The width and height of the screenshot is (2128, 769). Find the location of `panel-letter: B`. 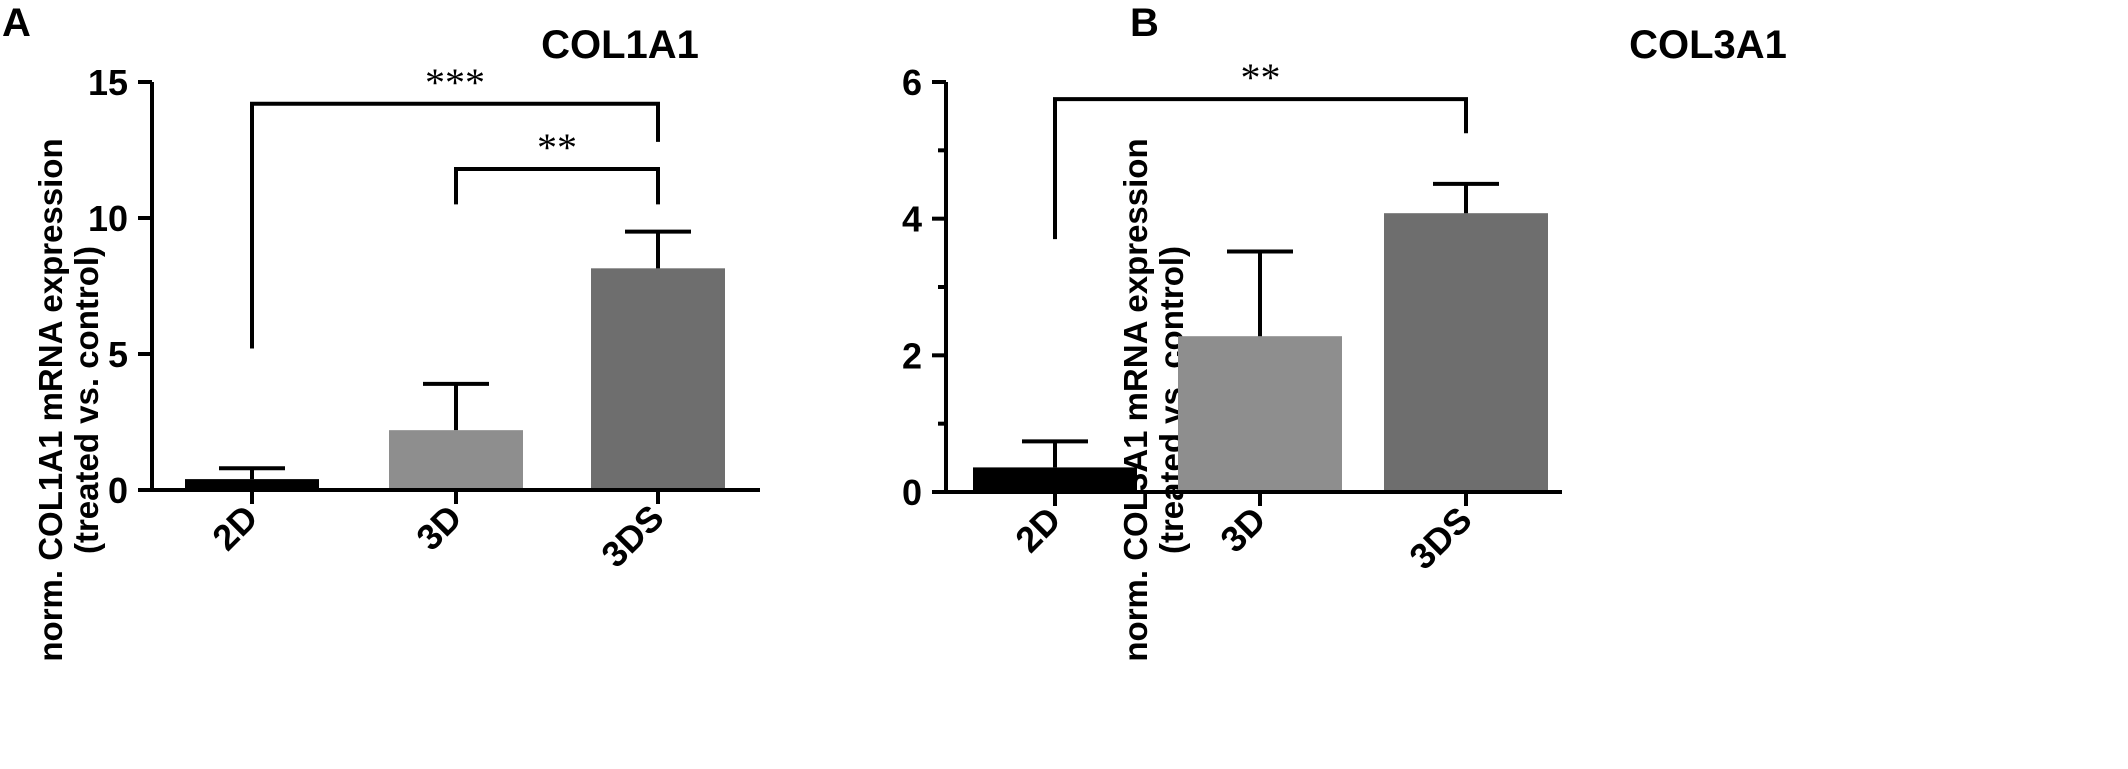

panel-letter: B is located at coordinates (1144, 23).